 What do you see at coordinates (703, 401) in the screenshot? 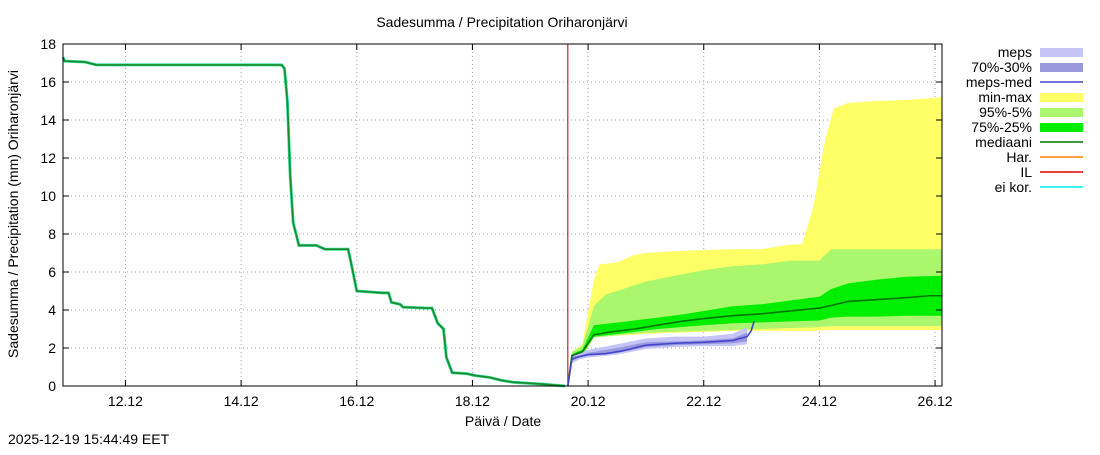
I see `x-tick-label: 22.12` at bounding box center [703, 401].